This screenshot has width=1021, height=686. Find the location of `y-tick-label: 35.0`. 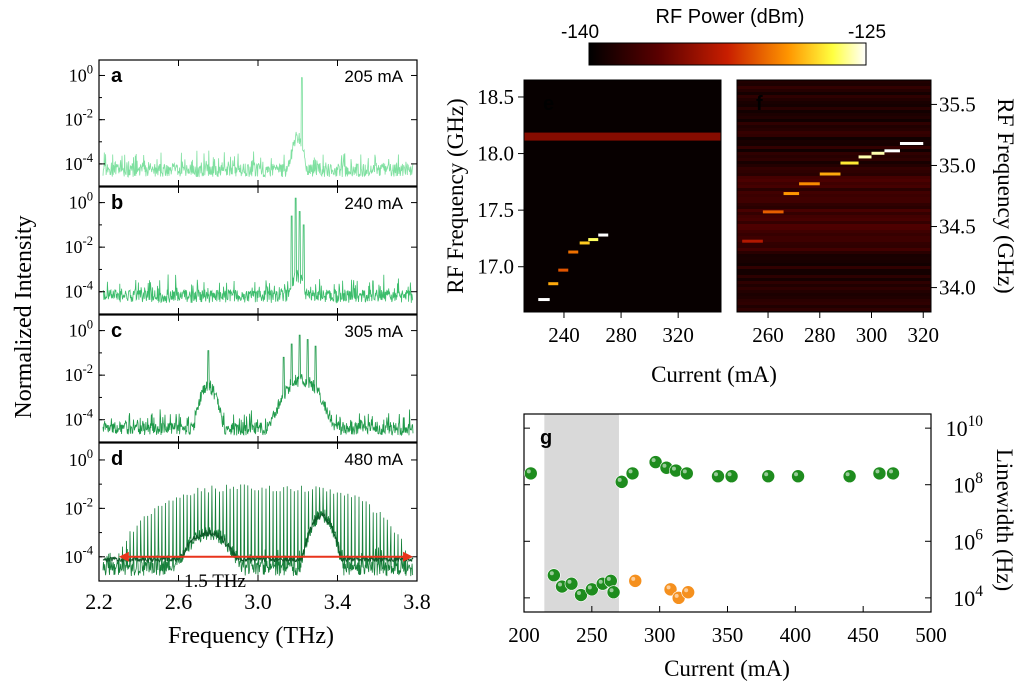

y-tick-label: 35.0 is located at coordinates (957, 165).